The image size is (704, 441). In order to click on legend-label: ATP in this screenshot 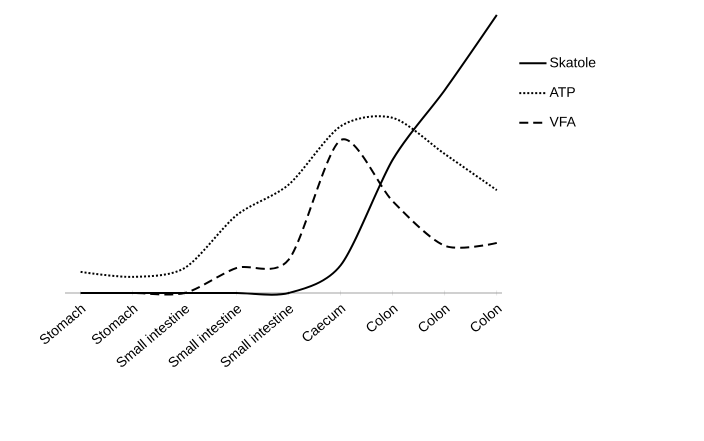, I will do `click(562, 92)`.